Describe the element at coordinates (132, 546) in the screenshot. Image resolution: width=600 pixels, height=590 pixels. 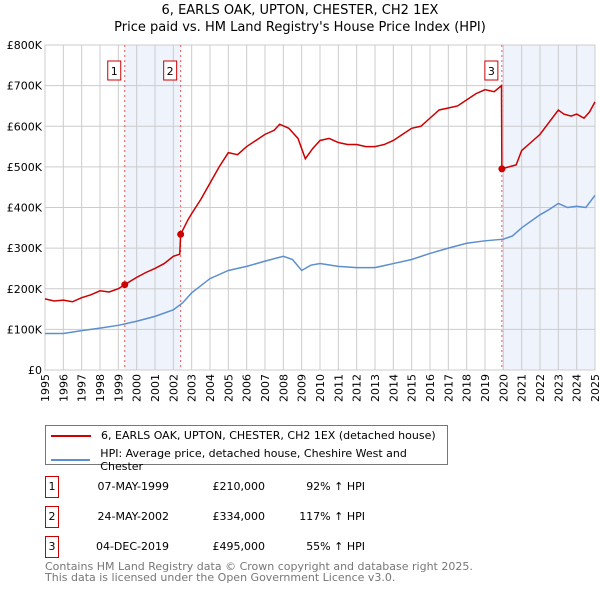
I see `transaction-date: 04-DEC-2019` at that location.